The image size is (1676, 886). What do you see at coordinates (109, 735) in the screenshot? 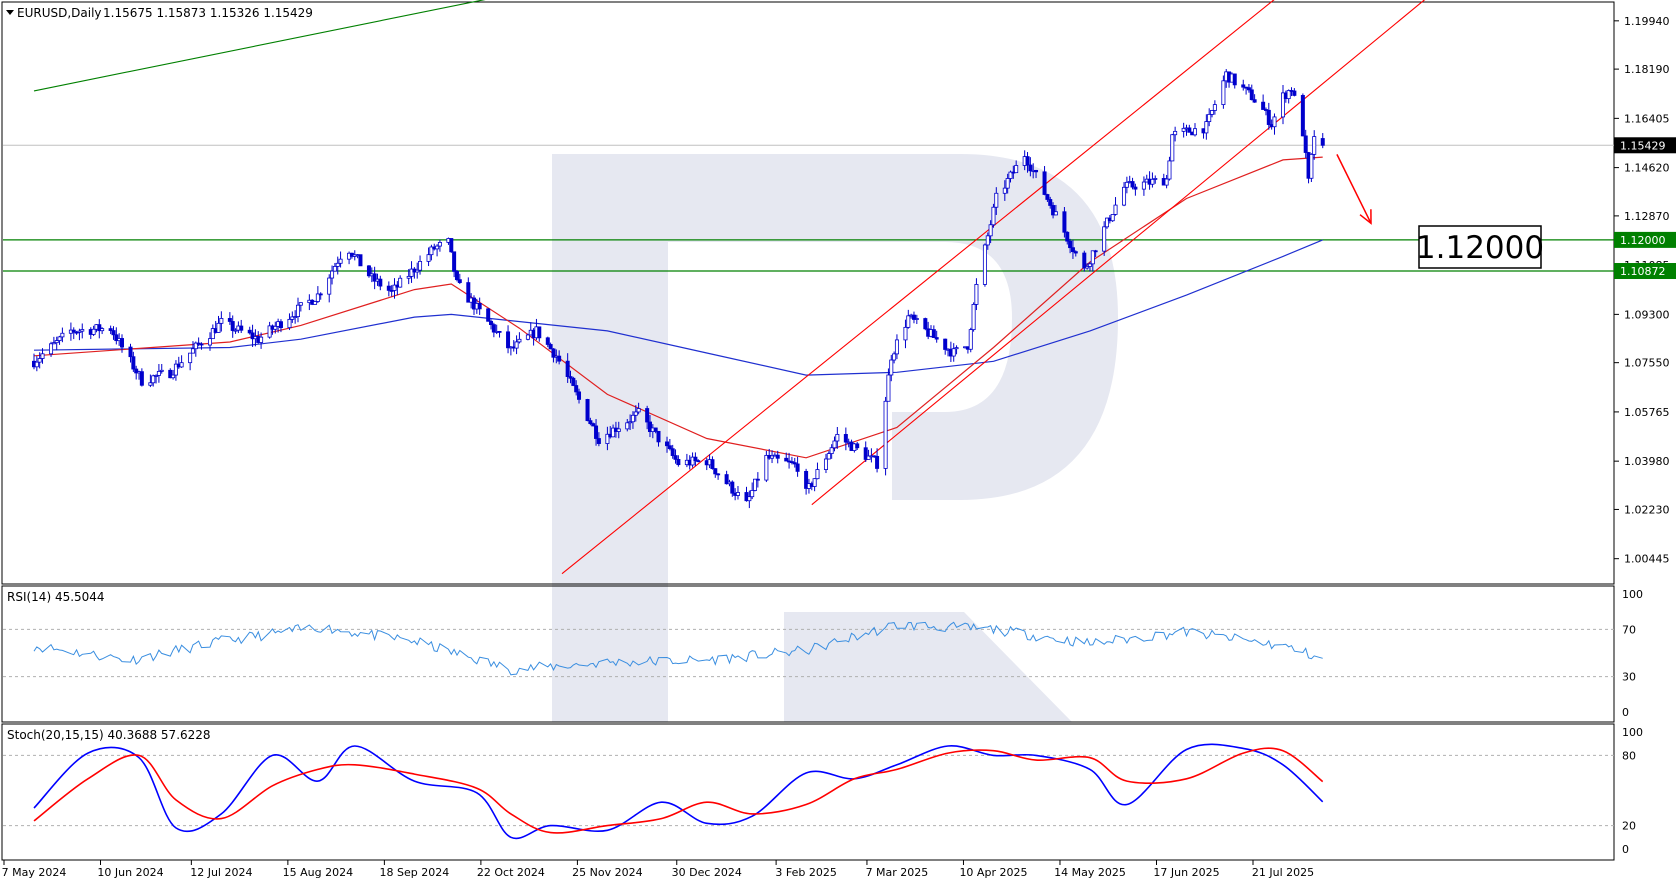
I see `stoch-label: Stoch(20,15,15) 40.3688 57.6228` at bounding box center [109, 735].